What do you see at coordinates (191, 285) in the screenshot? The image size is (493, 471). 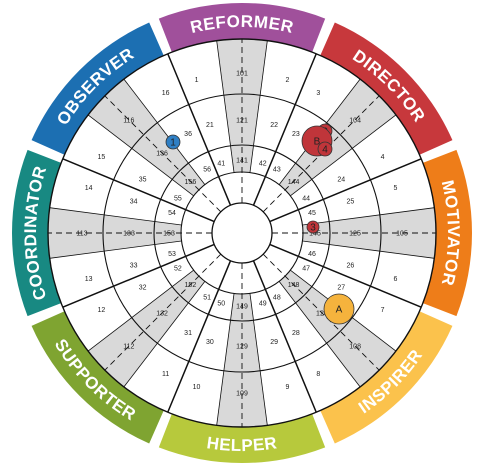 I see `cell-number: 152` at bounding box center [191, 285].